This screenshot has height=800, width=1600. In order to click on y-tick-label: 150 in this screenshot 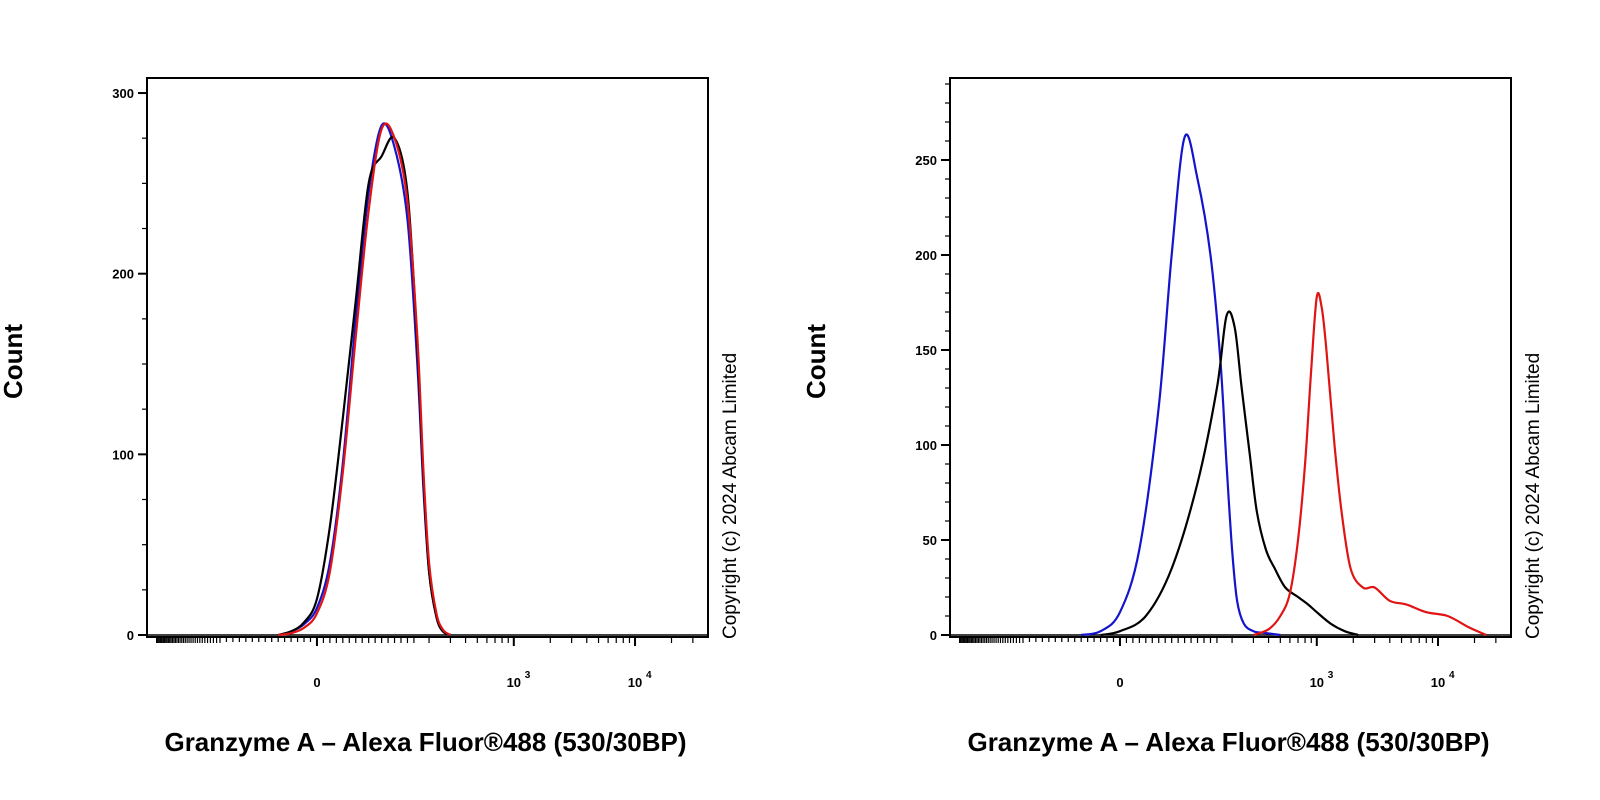, I will do `click(926, 350)`.